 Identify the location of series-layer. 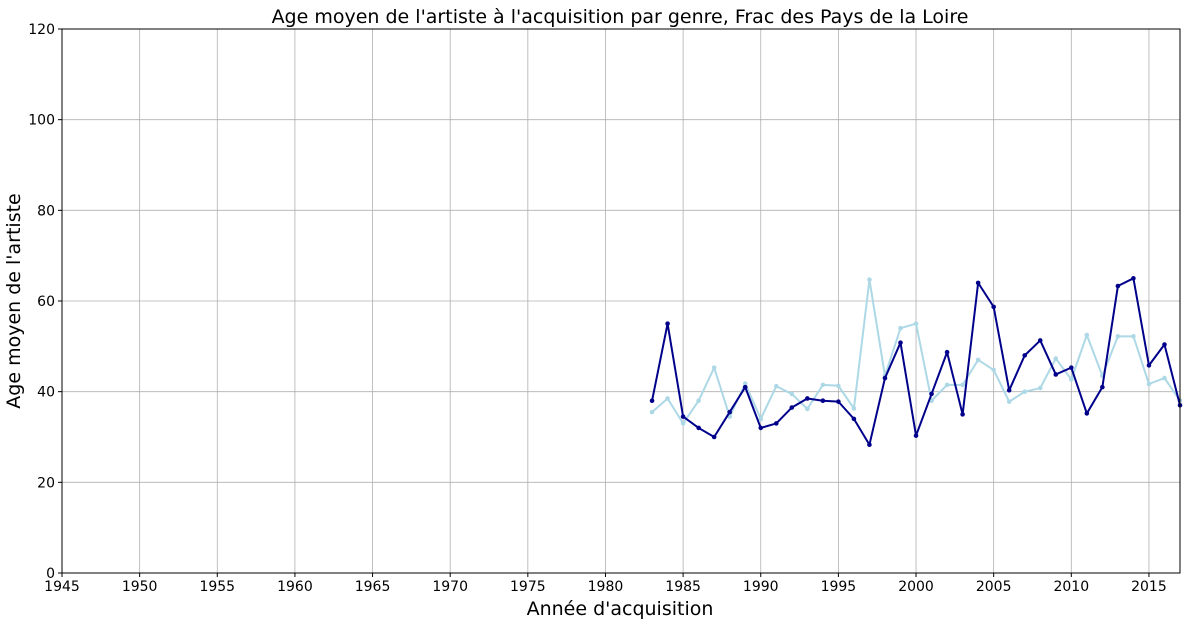
(916, 362).